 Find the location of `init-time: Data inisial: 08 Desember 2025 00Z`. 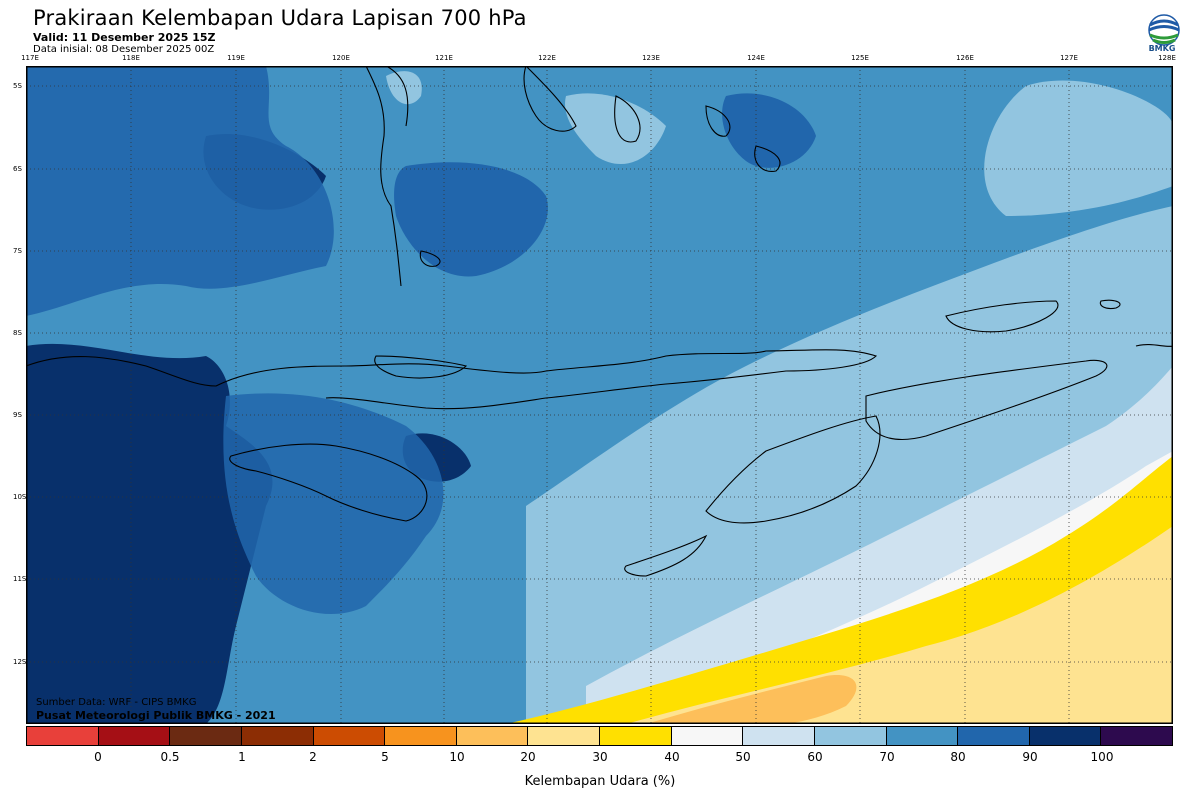

init-time: Data inisial: 08 Desember 2025 00Z is located at coordinates (124, 49).